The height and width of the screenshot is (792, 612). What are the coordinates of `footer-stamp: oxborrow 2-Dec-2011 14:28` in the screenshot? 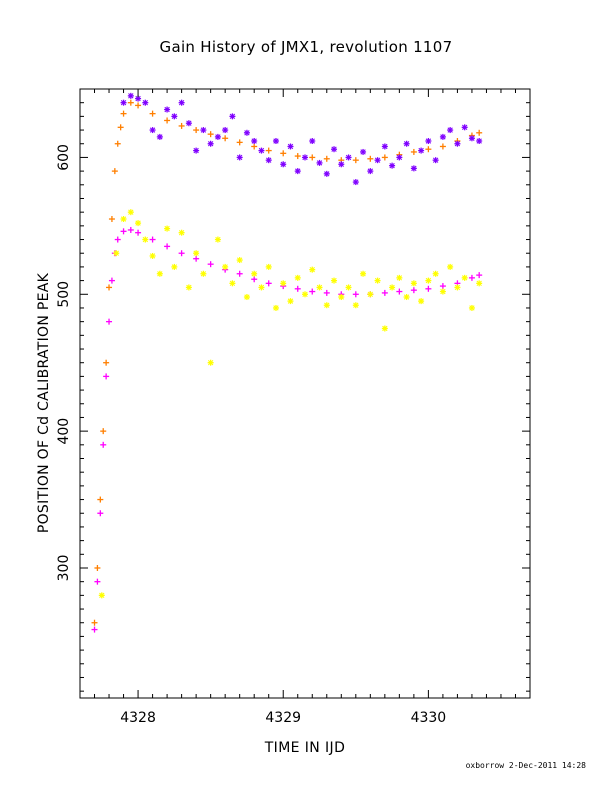 It's located at (525, 765).